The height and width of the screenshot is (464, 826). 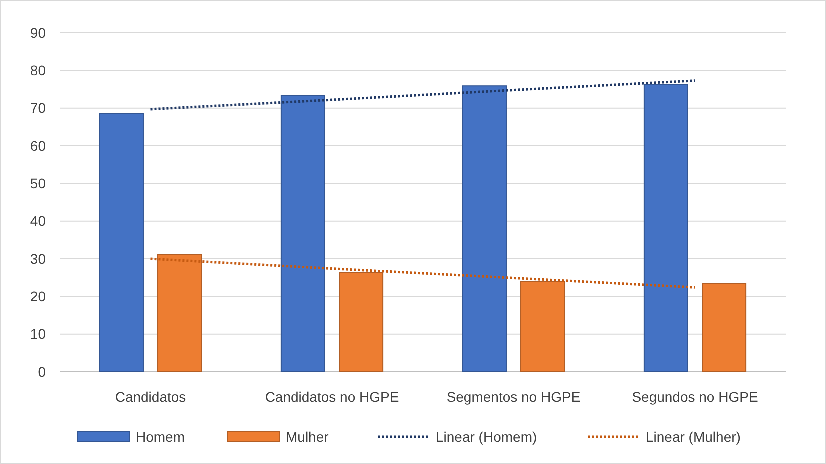 I want to click on y-tick-label: 20, so click(x=38, y=296).